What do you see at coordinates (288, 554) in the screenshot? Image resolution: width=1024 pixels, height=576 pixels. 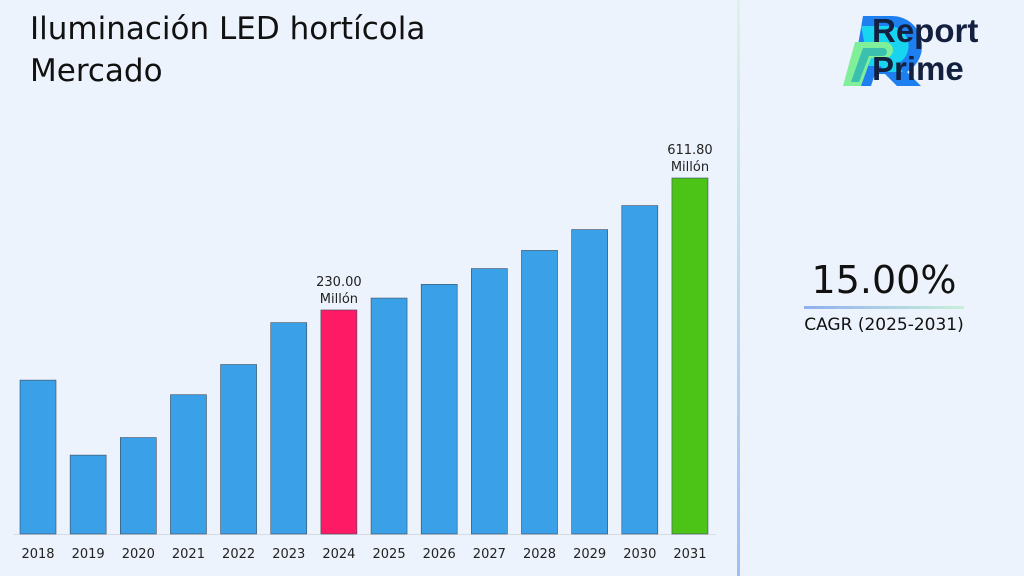 I see `x-tick-label-2023: 2023` at bounding box center [288, 554].